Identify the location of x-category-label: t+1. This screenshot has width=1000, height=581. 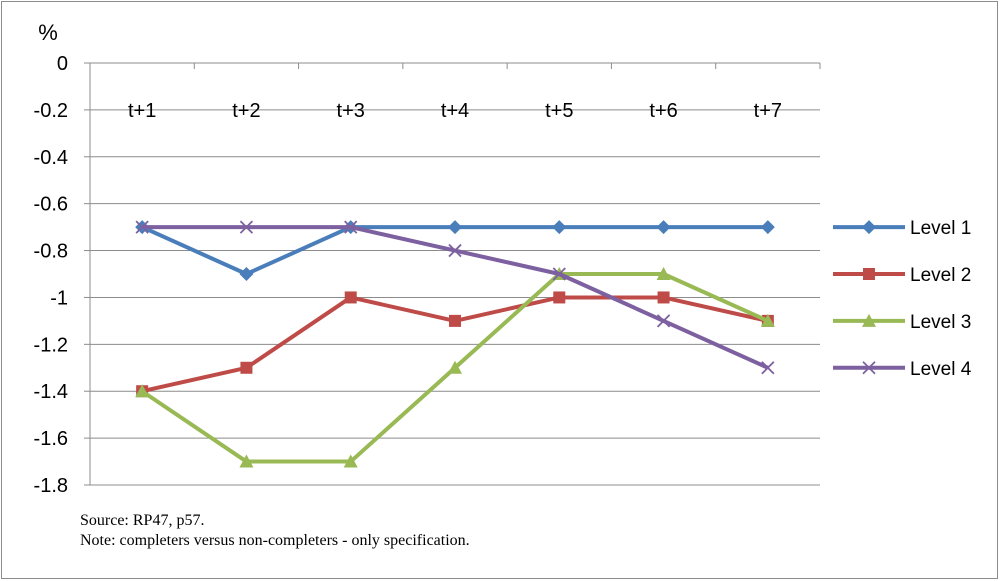
(142, 111).